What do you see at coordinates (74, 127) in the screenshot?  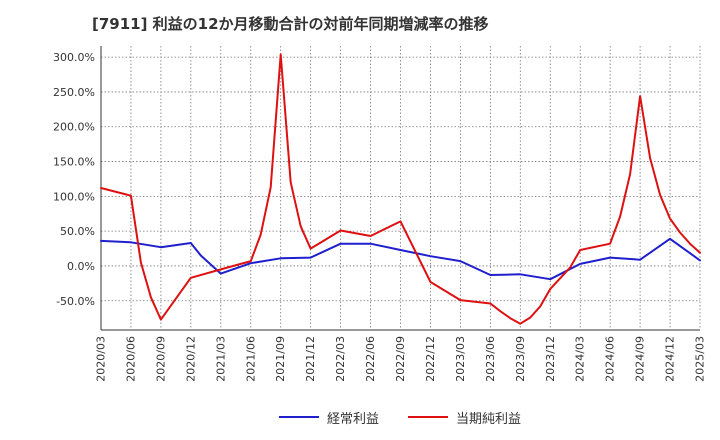 I see `y-tick-label: 200.0%` at bounding box center [74, 127].